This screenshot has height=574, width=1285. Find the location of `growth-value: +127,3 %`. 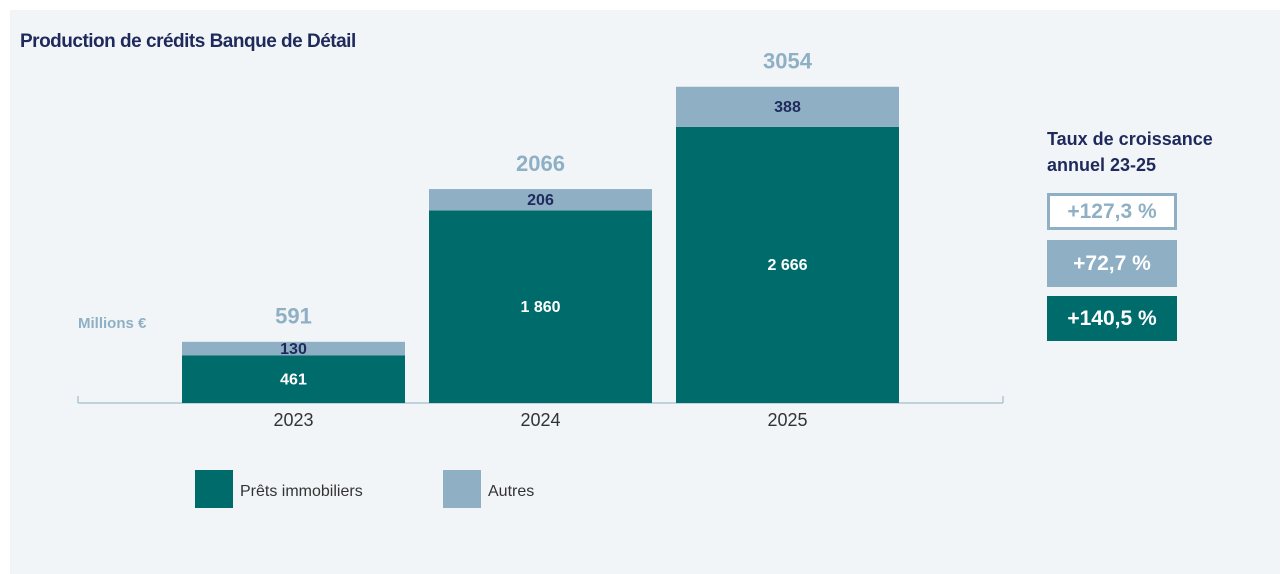

growth-value: +127,3 % is located at coordinates (1112, 211).